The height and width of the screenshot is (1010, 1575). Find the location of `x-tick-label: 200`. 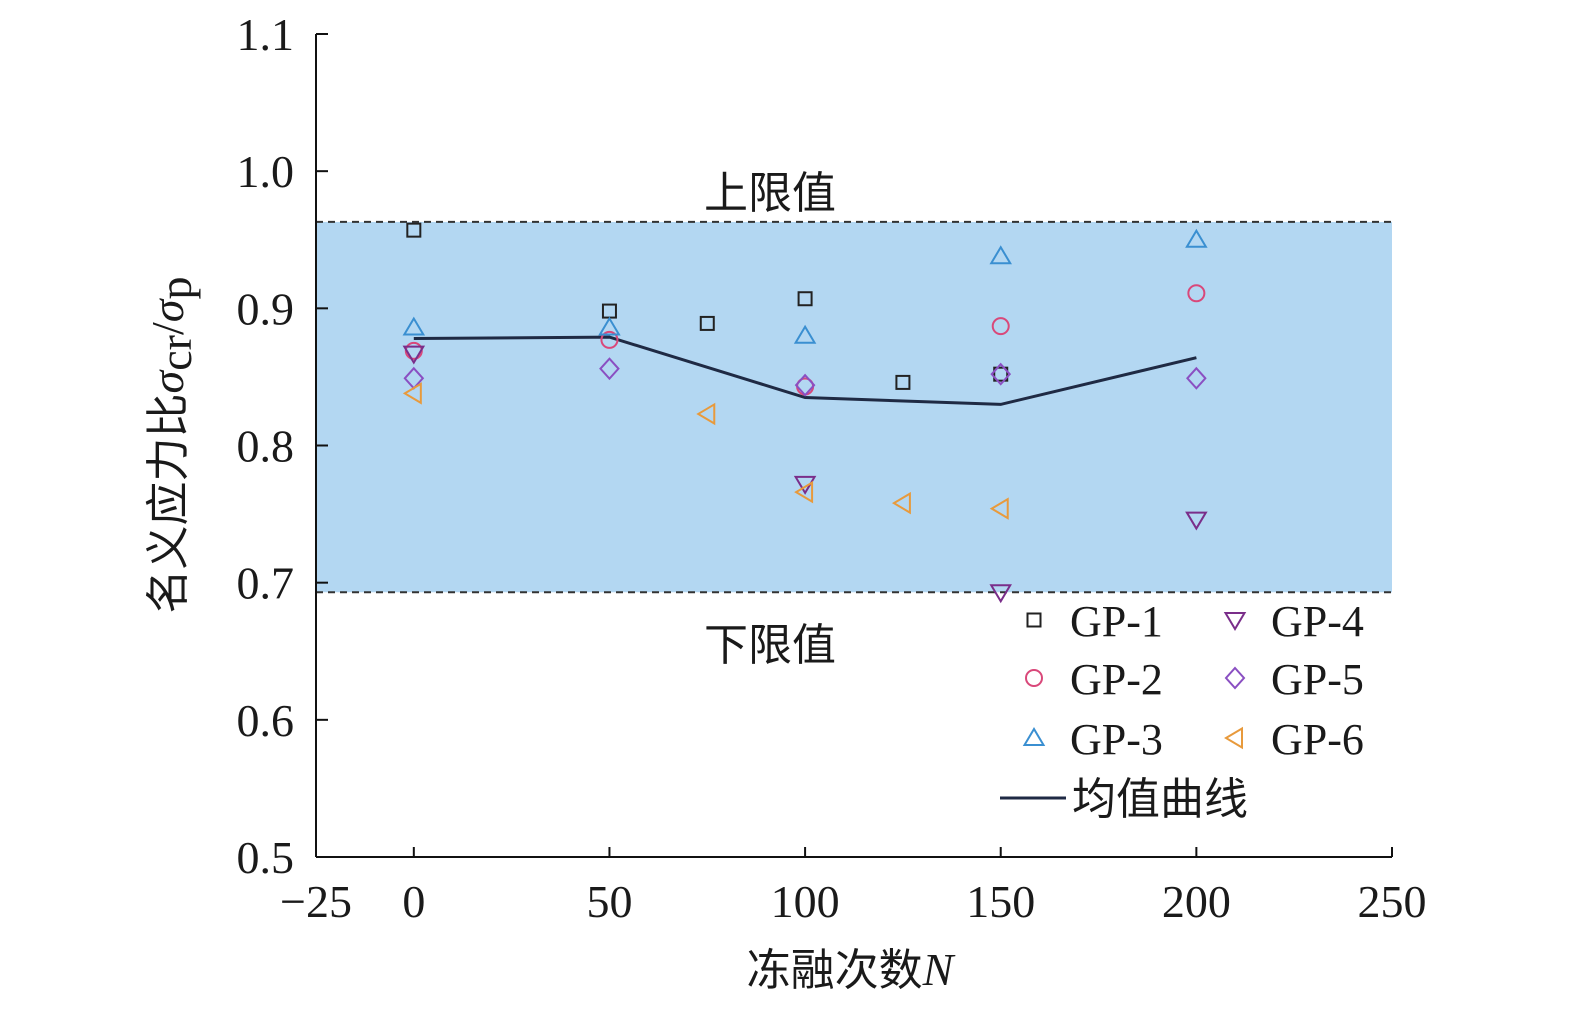

x-tick-label: 200 is located at coordinates (1196, 901).